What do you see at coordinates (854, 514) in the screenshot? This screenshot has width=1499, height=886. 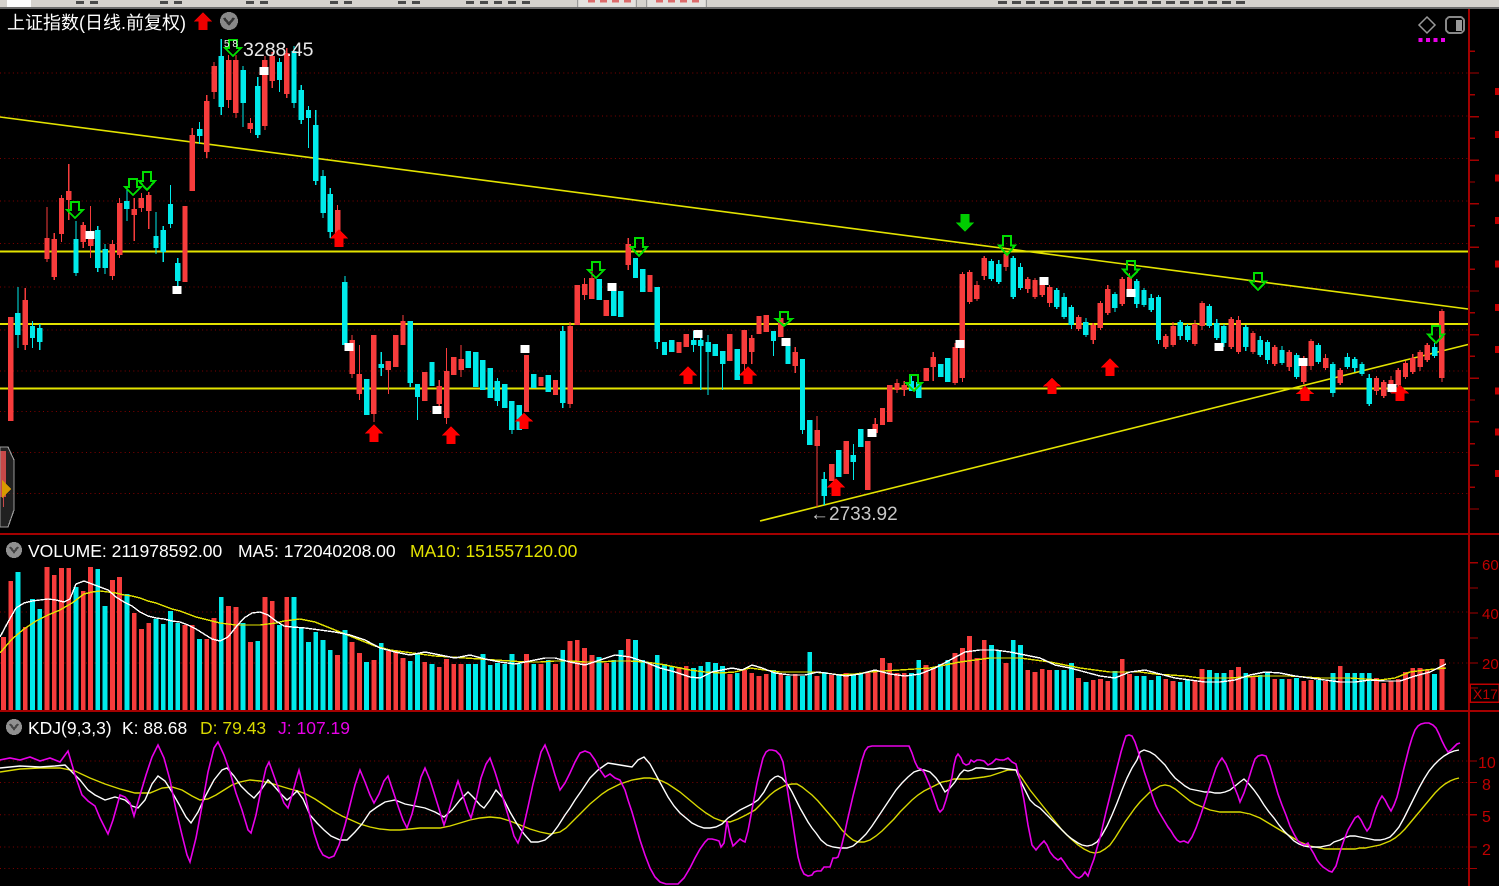 I see `svg-text: ←2733.92` at bounding box center [854, 514].